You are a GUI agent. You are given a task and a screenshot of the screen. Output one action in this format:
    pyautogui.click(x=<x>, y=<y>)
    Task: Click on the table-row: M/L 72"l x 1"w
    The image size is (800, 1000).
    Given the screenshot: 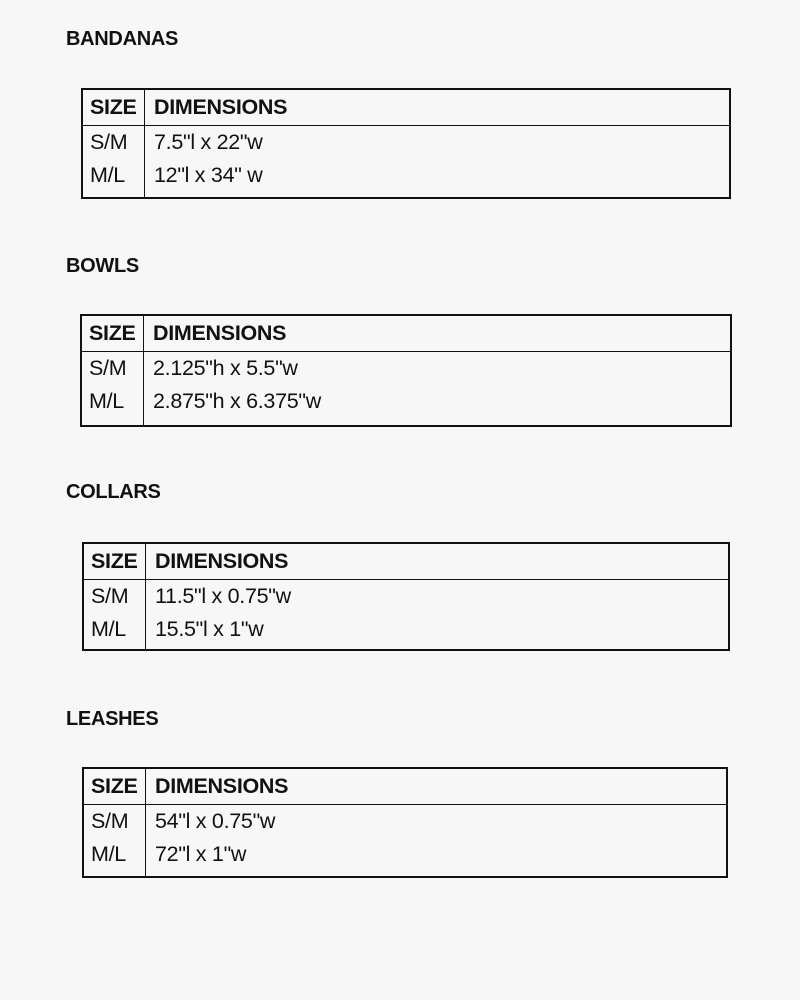 What is the action you would take?
    pyautogui.click(x=405, y=854)
    